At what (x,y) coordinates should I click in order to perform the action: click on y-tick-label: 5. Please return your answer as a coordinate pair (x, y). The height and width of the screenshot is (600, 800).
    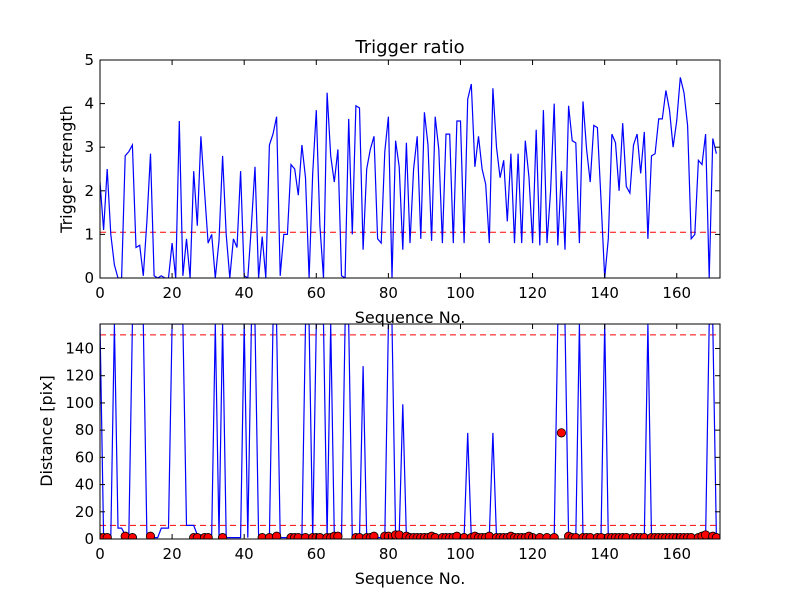
    Looking at the image, I should click on (89, 60).